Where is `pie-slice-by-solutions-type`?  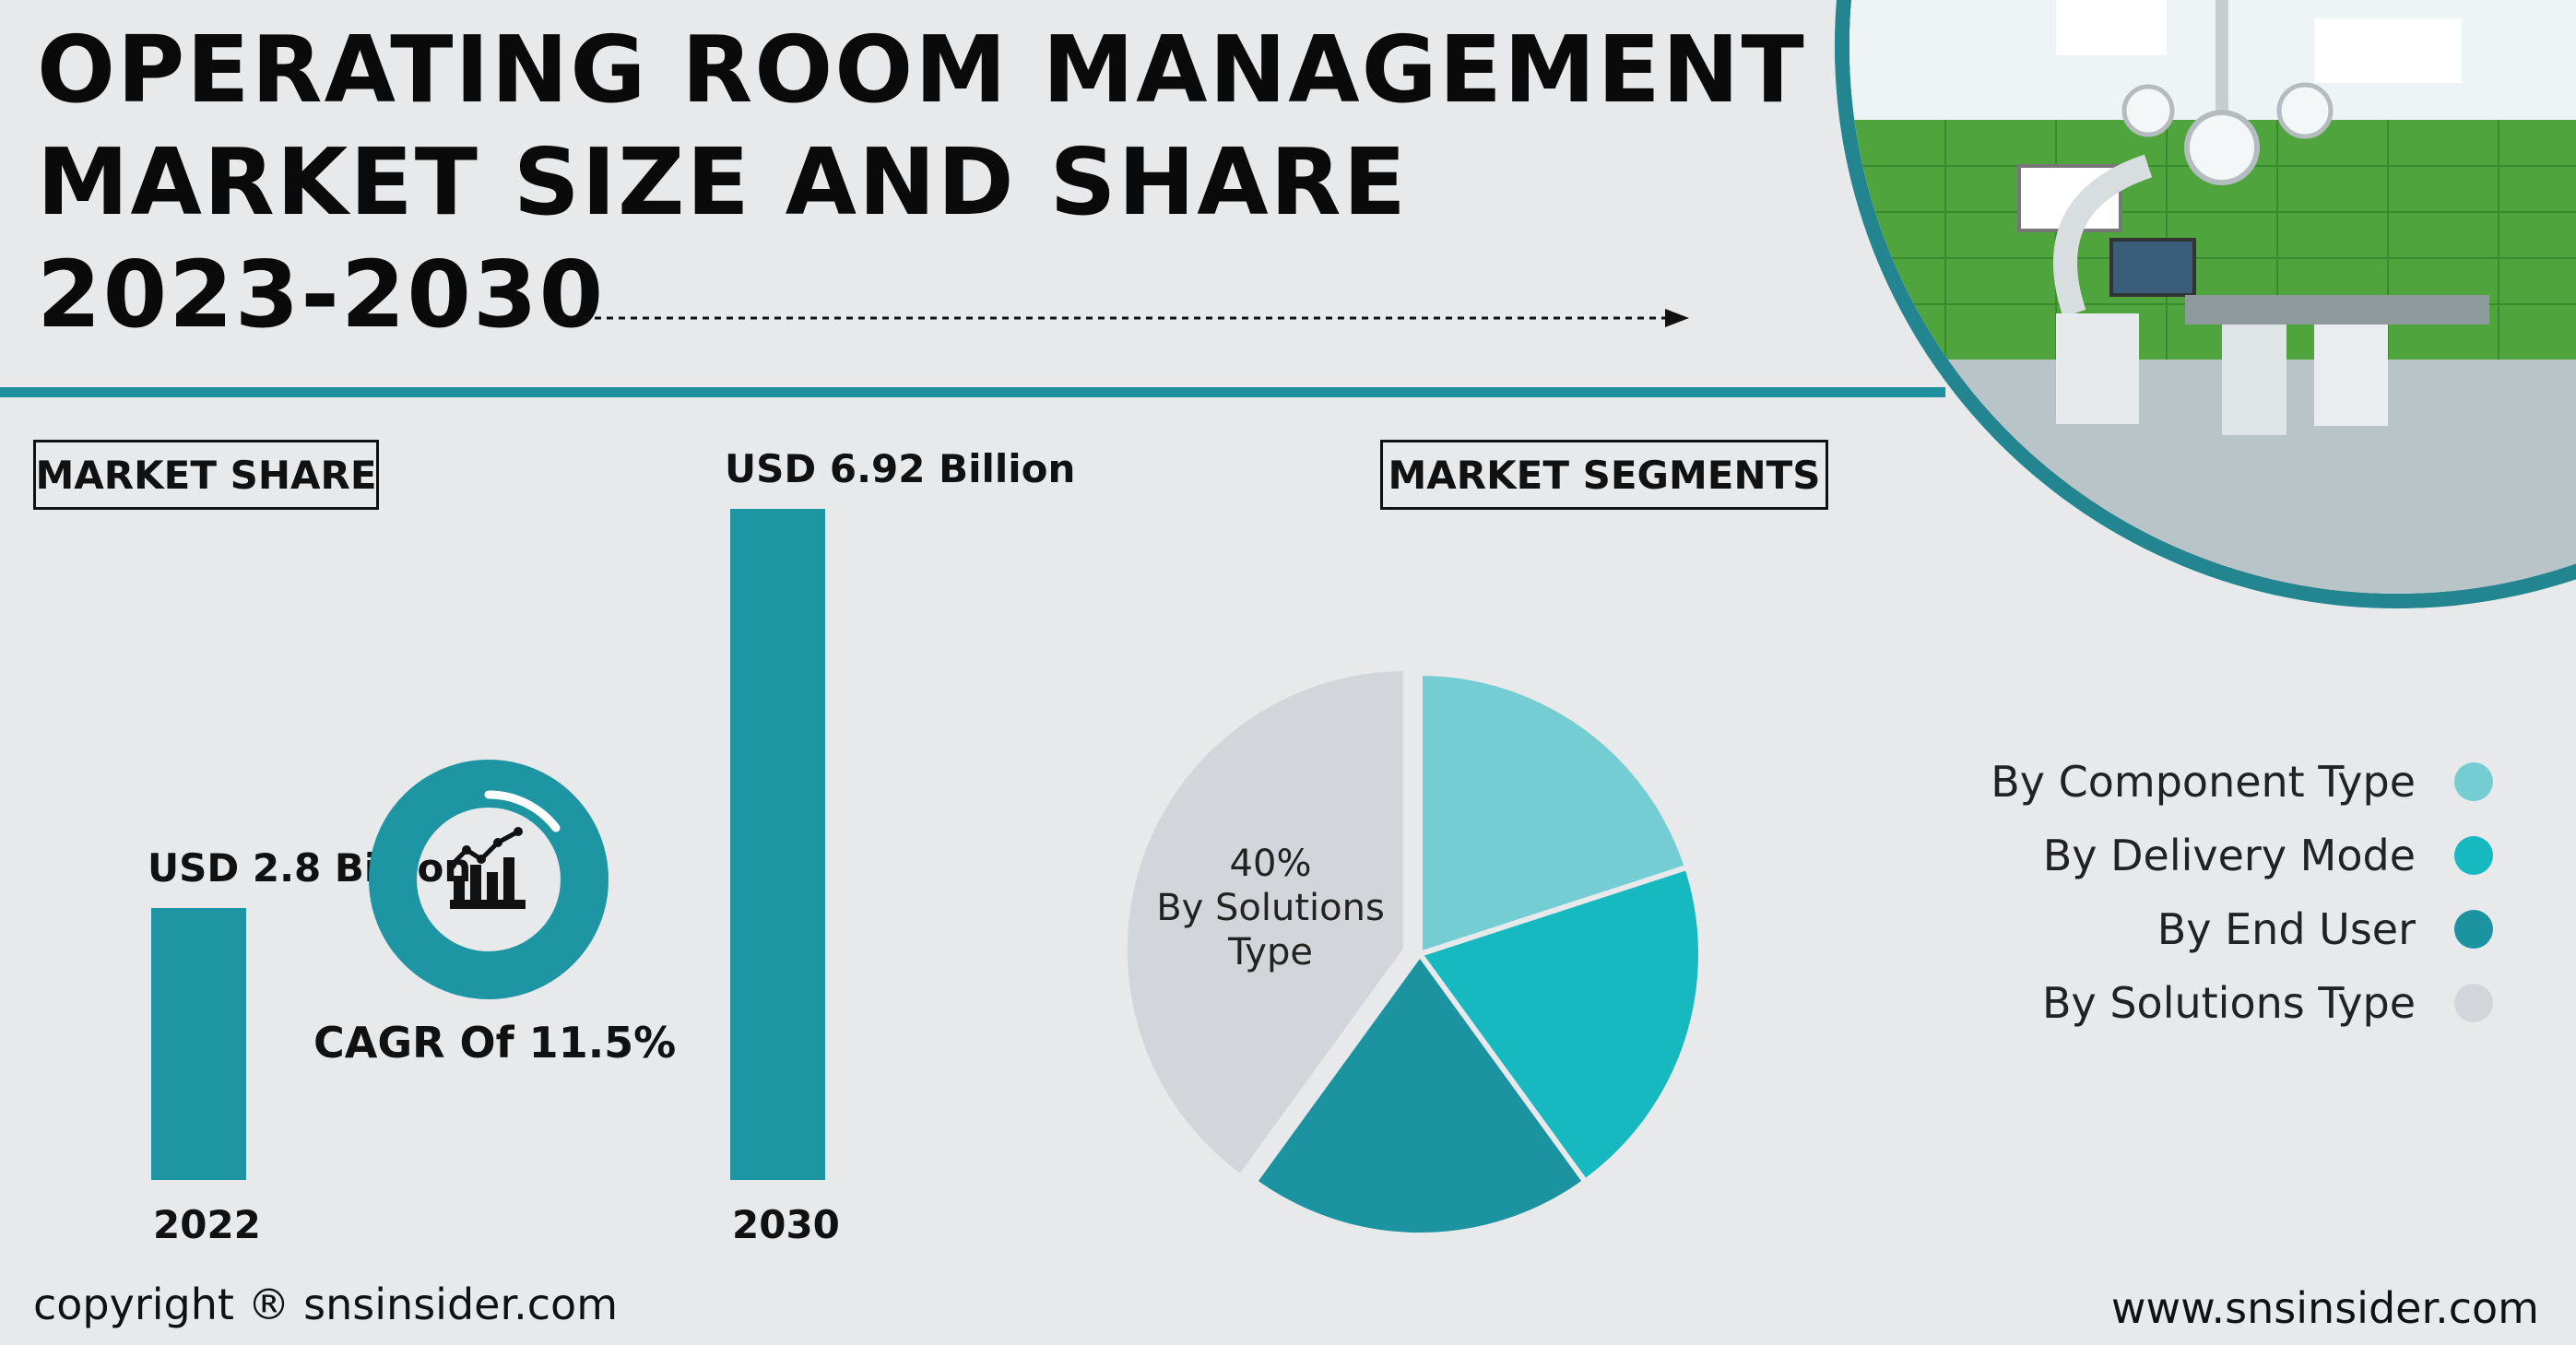 pie-slice-by-solutions-type is located at coordinates (1265, 923).